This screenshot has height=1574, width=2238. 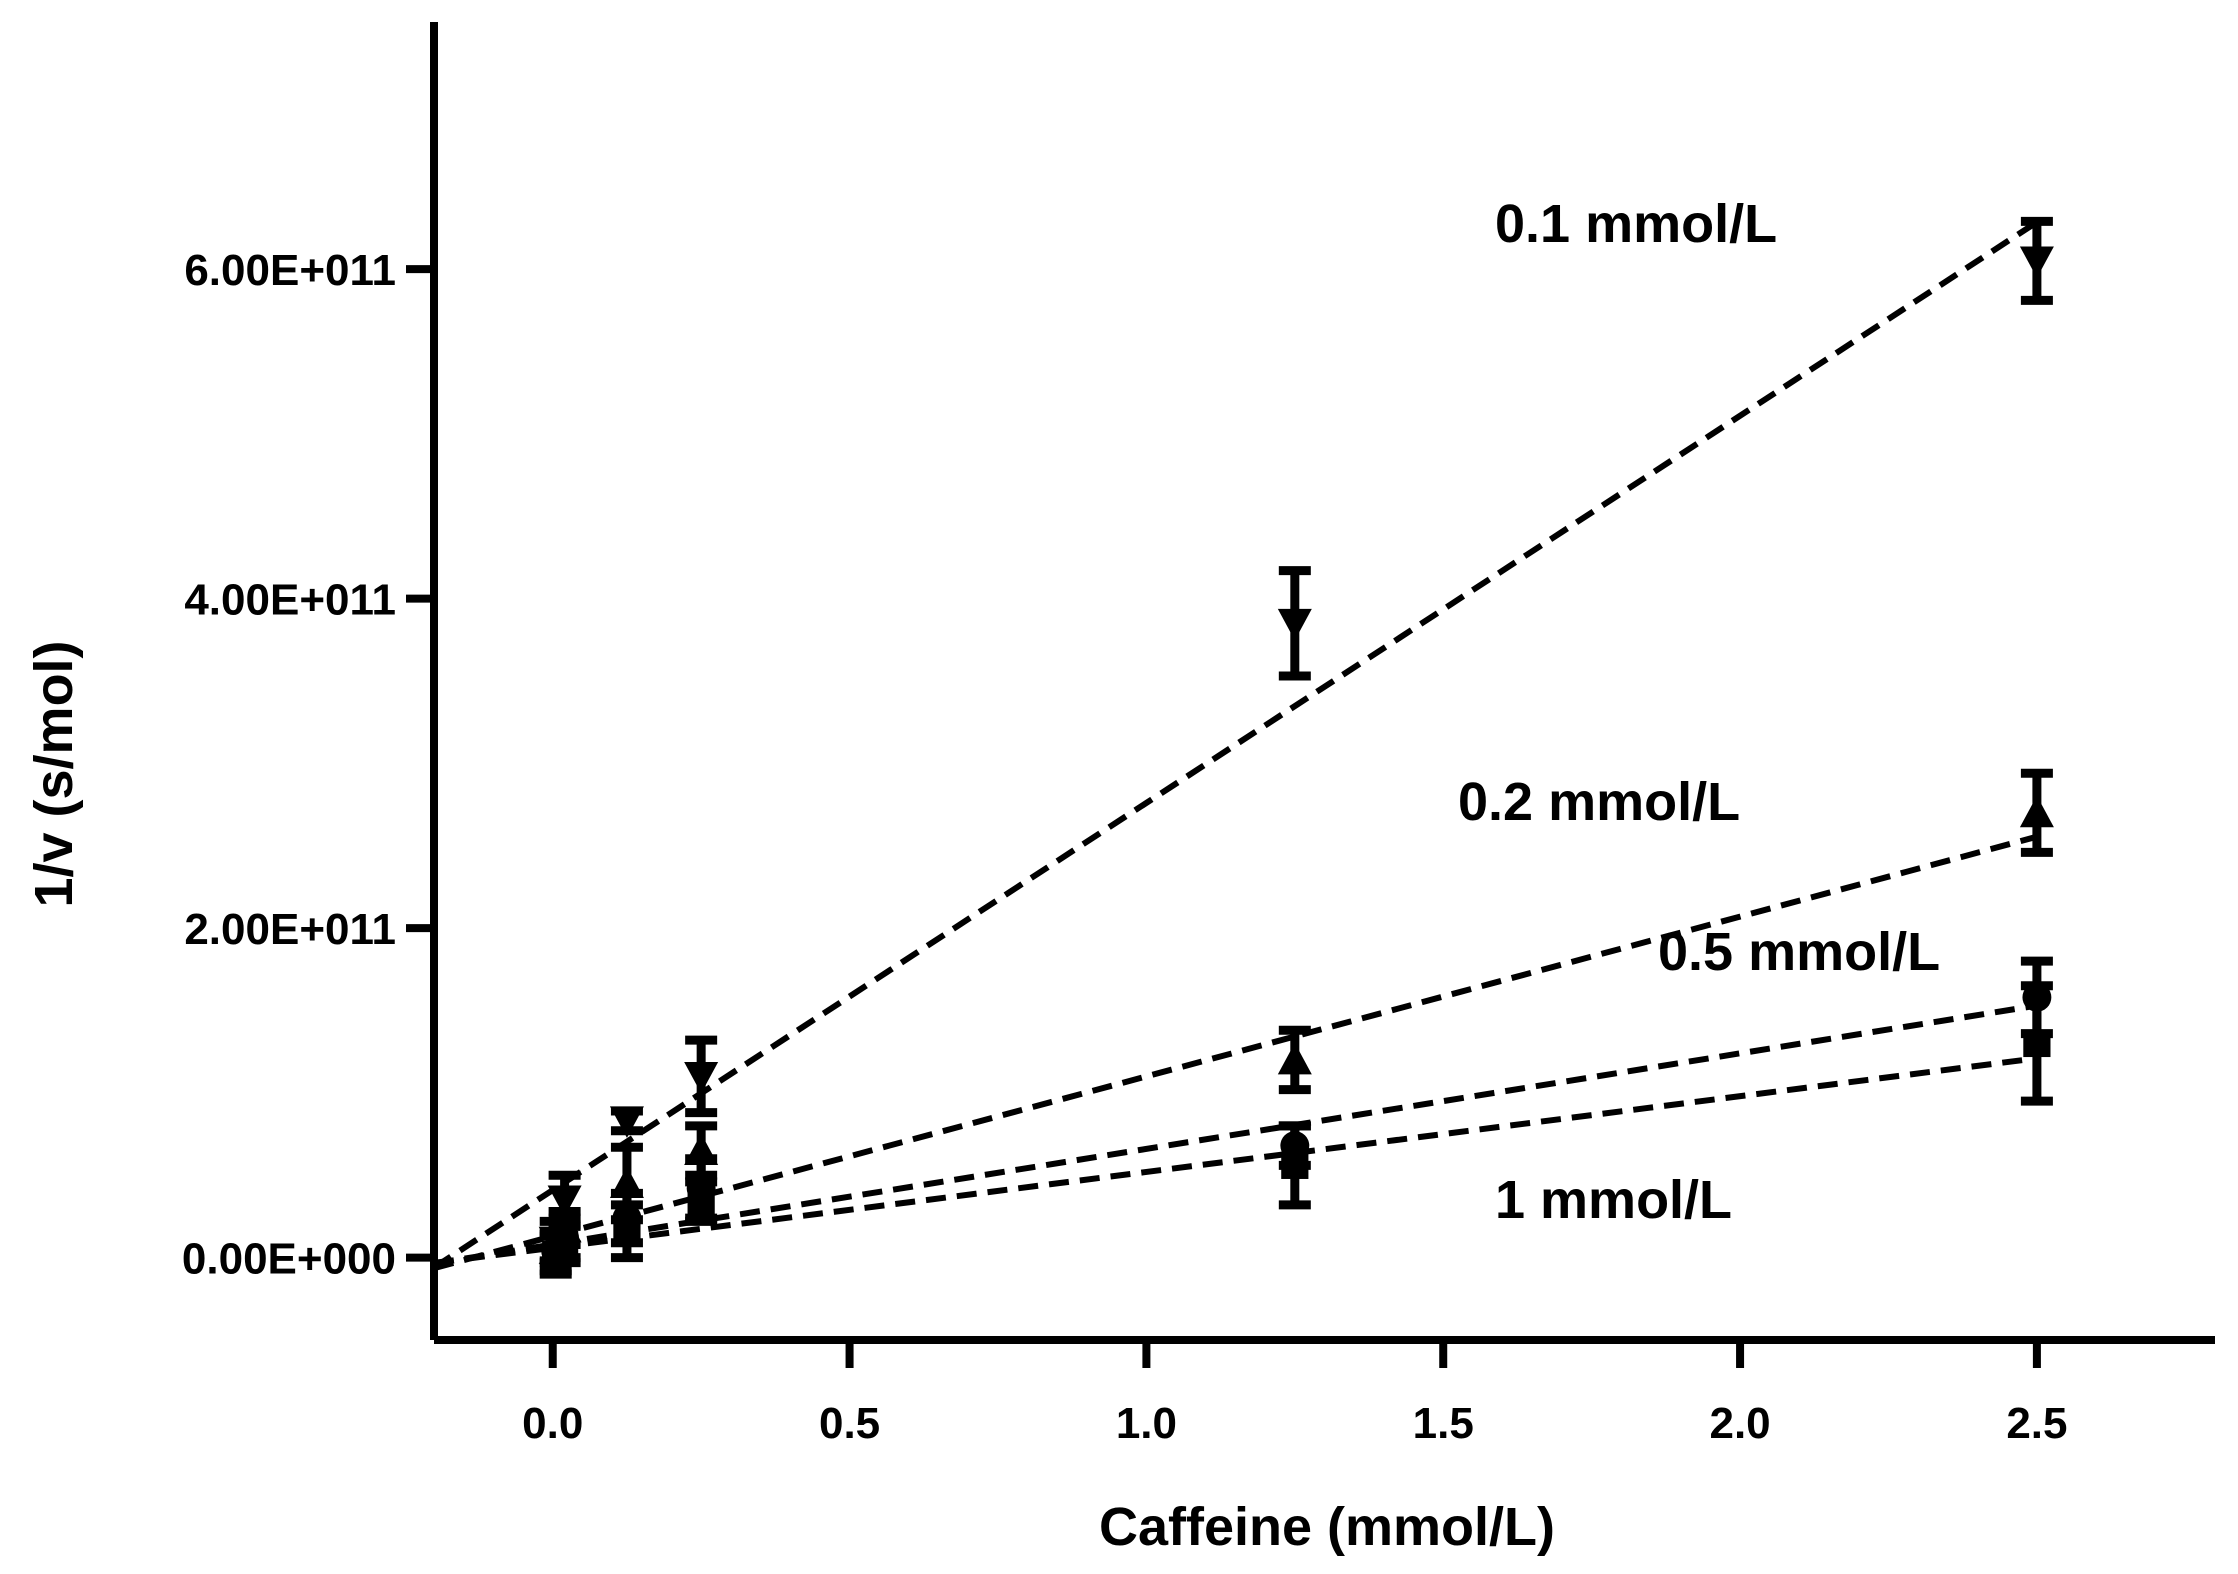 What do you see at coordinates (290, 600) in the screenshot?
I see `y-tick-label: 4.00E+011` at bounding box center [290, 600].